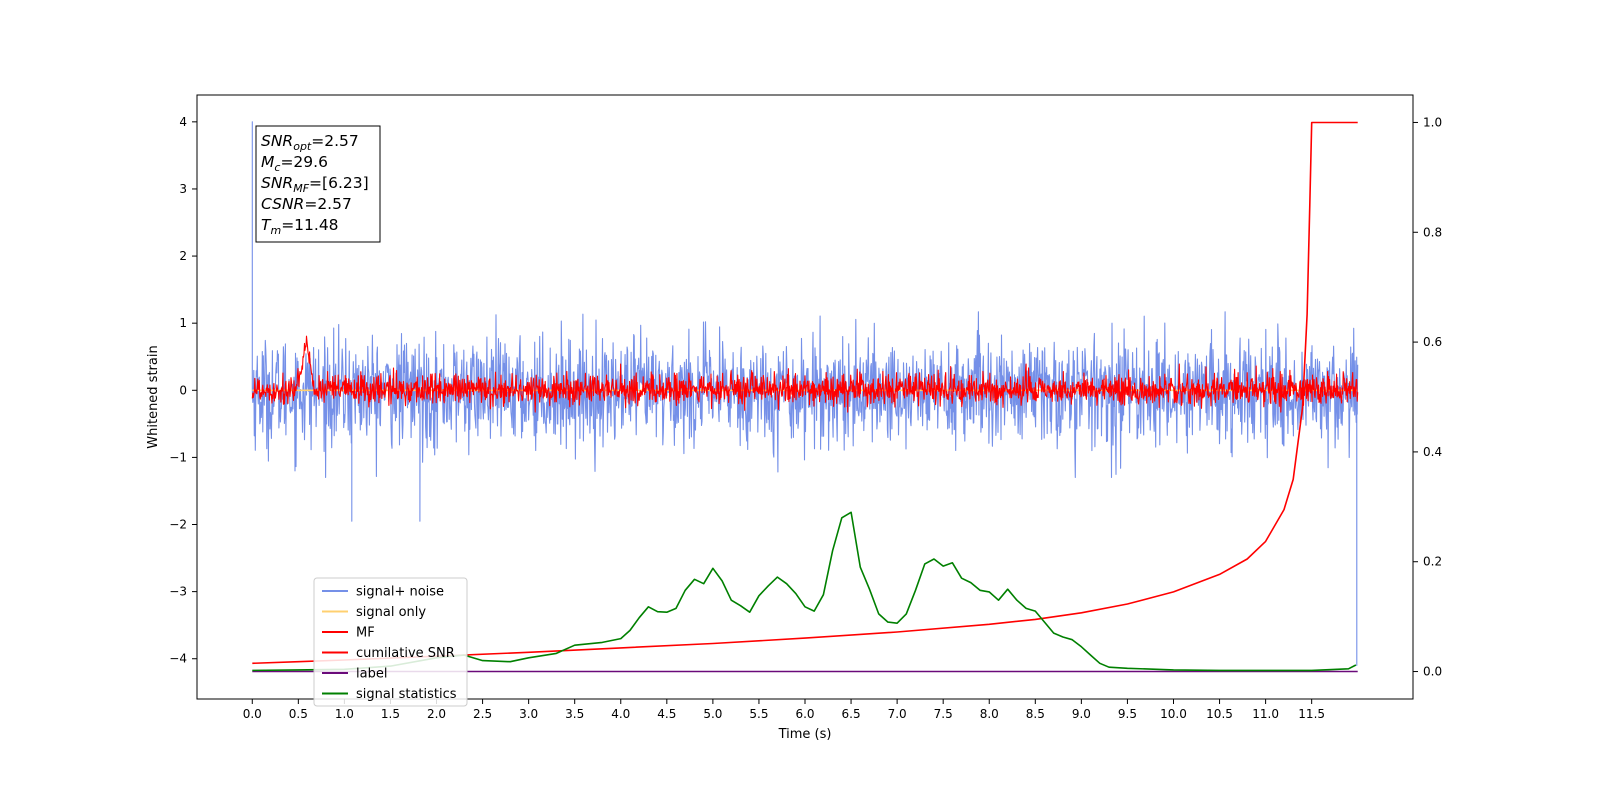 The height and width of the screenshot is (800, 1600). Describe the element at coordinates (1219, 714) in the screenshot. I see `x-tick-label: 10.5` at that location.